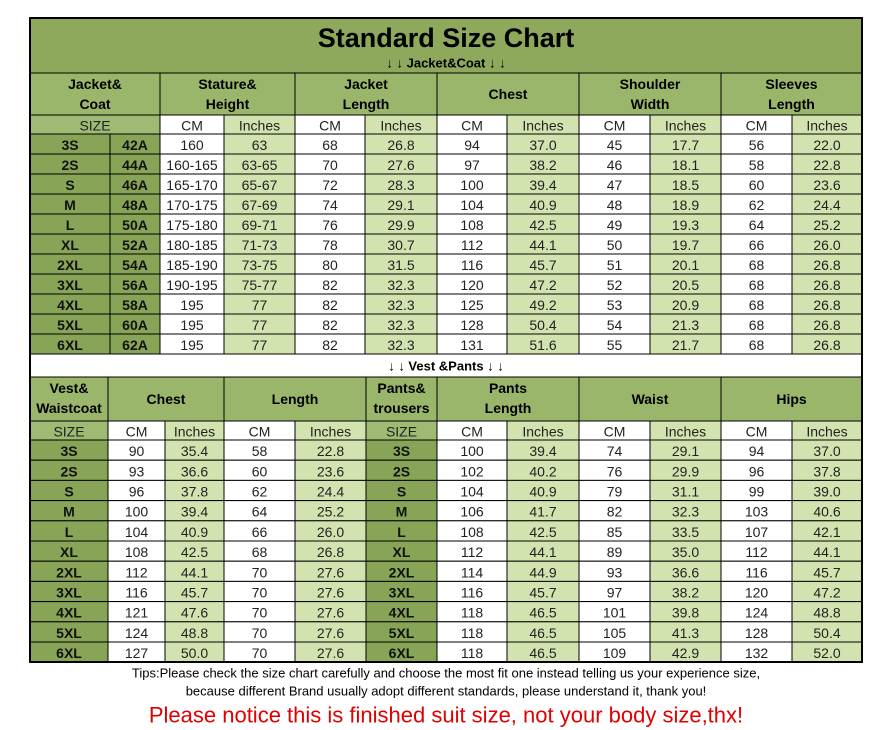  I want to click on column-header: Stature&, so click(227, 84).